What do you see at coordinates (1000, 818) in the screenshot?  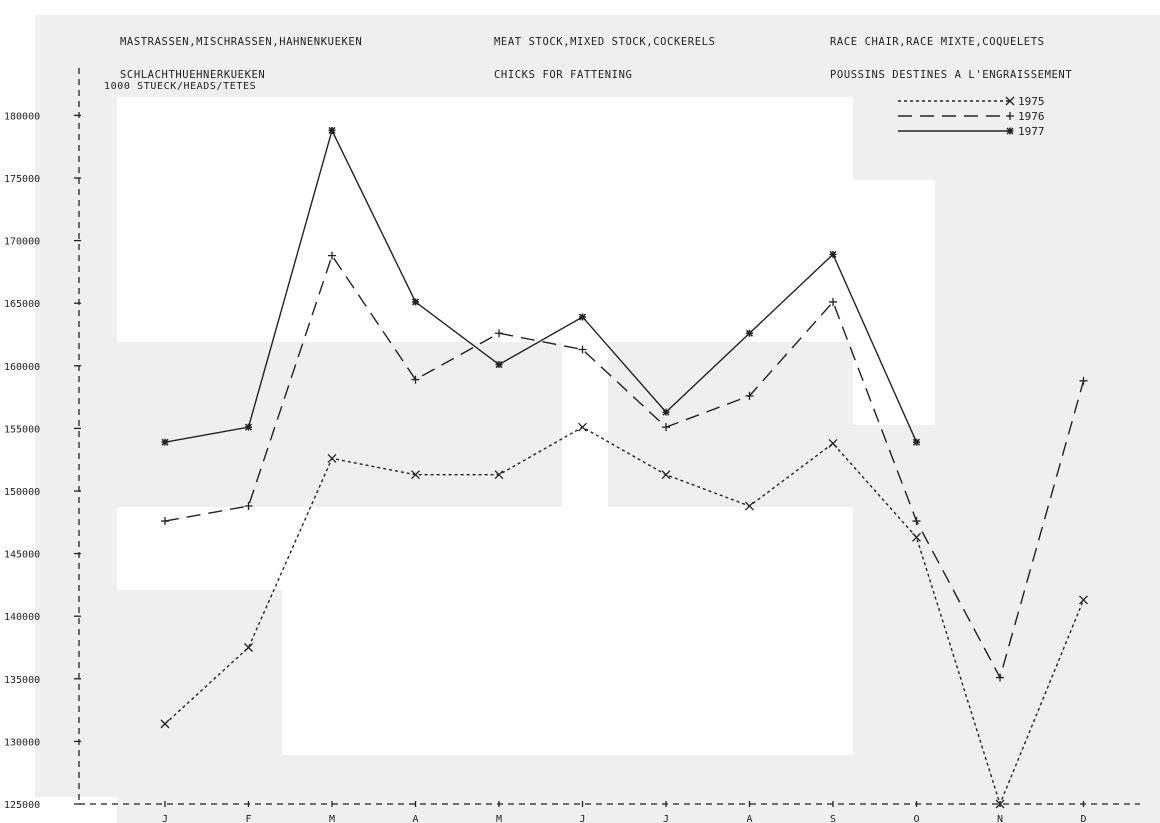 I see `x-tick-label: N` at bounding box center [1000, 818].